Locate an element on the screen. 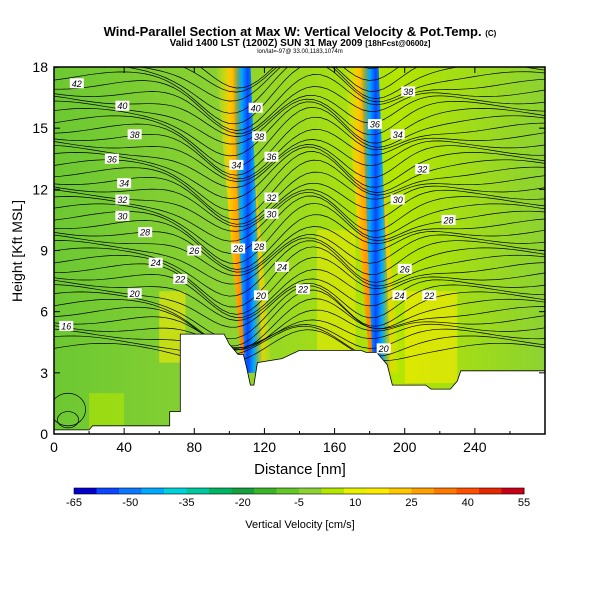  contour-label: 42 is located at coordinates (76, 83).